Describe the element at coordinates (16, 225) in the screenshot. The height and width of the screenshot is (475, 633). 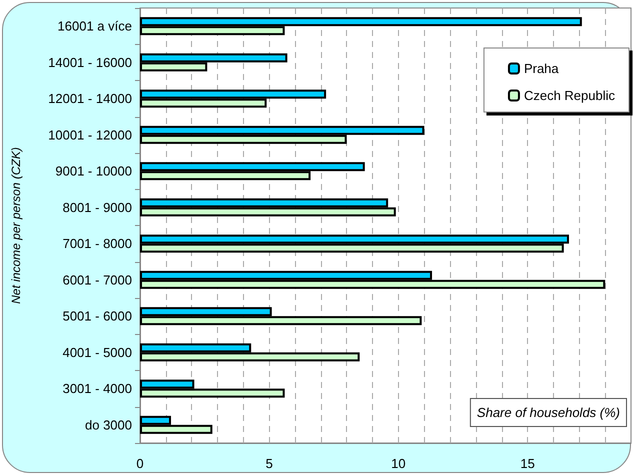
I see `y-axis-title: Net income per person (CZK)` at that location.